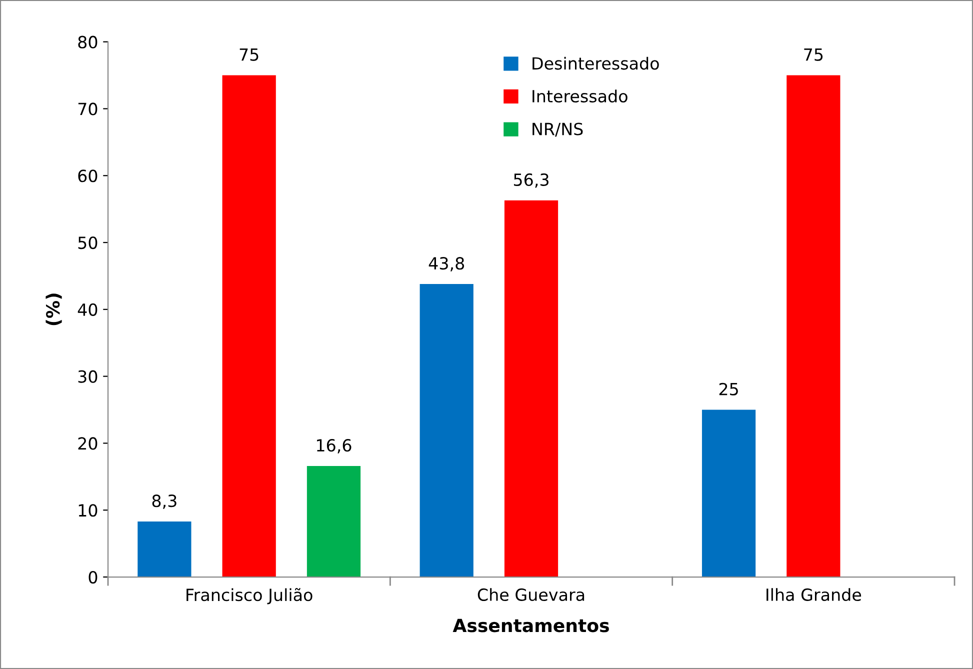 Image resolution: width=973 pixels, height=669 pixels. Describe the element at coordinates (88, 376) in the screenshot. I see `y-tick-label: 30` at that location.